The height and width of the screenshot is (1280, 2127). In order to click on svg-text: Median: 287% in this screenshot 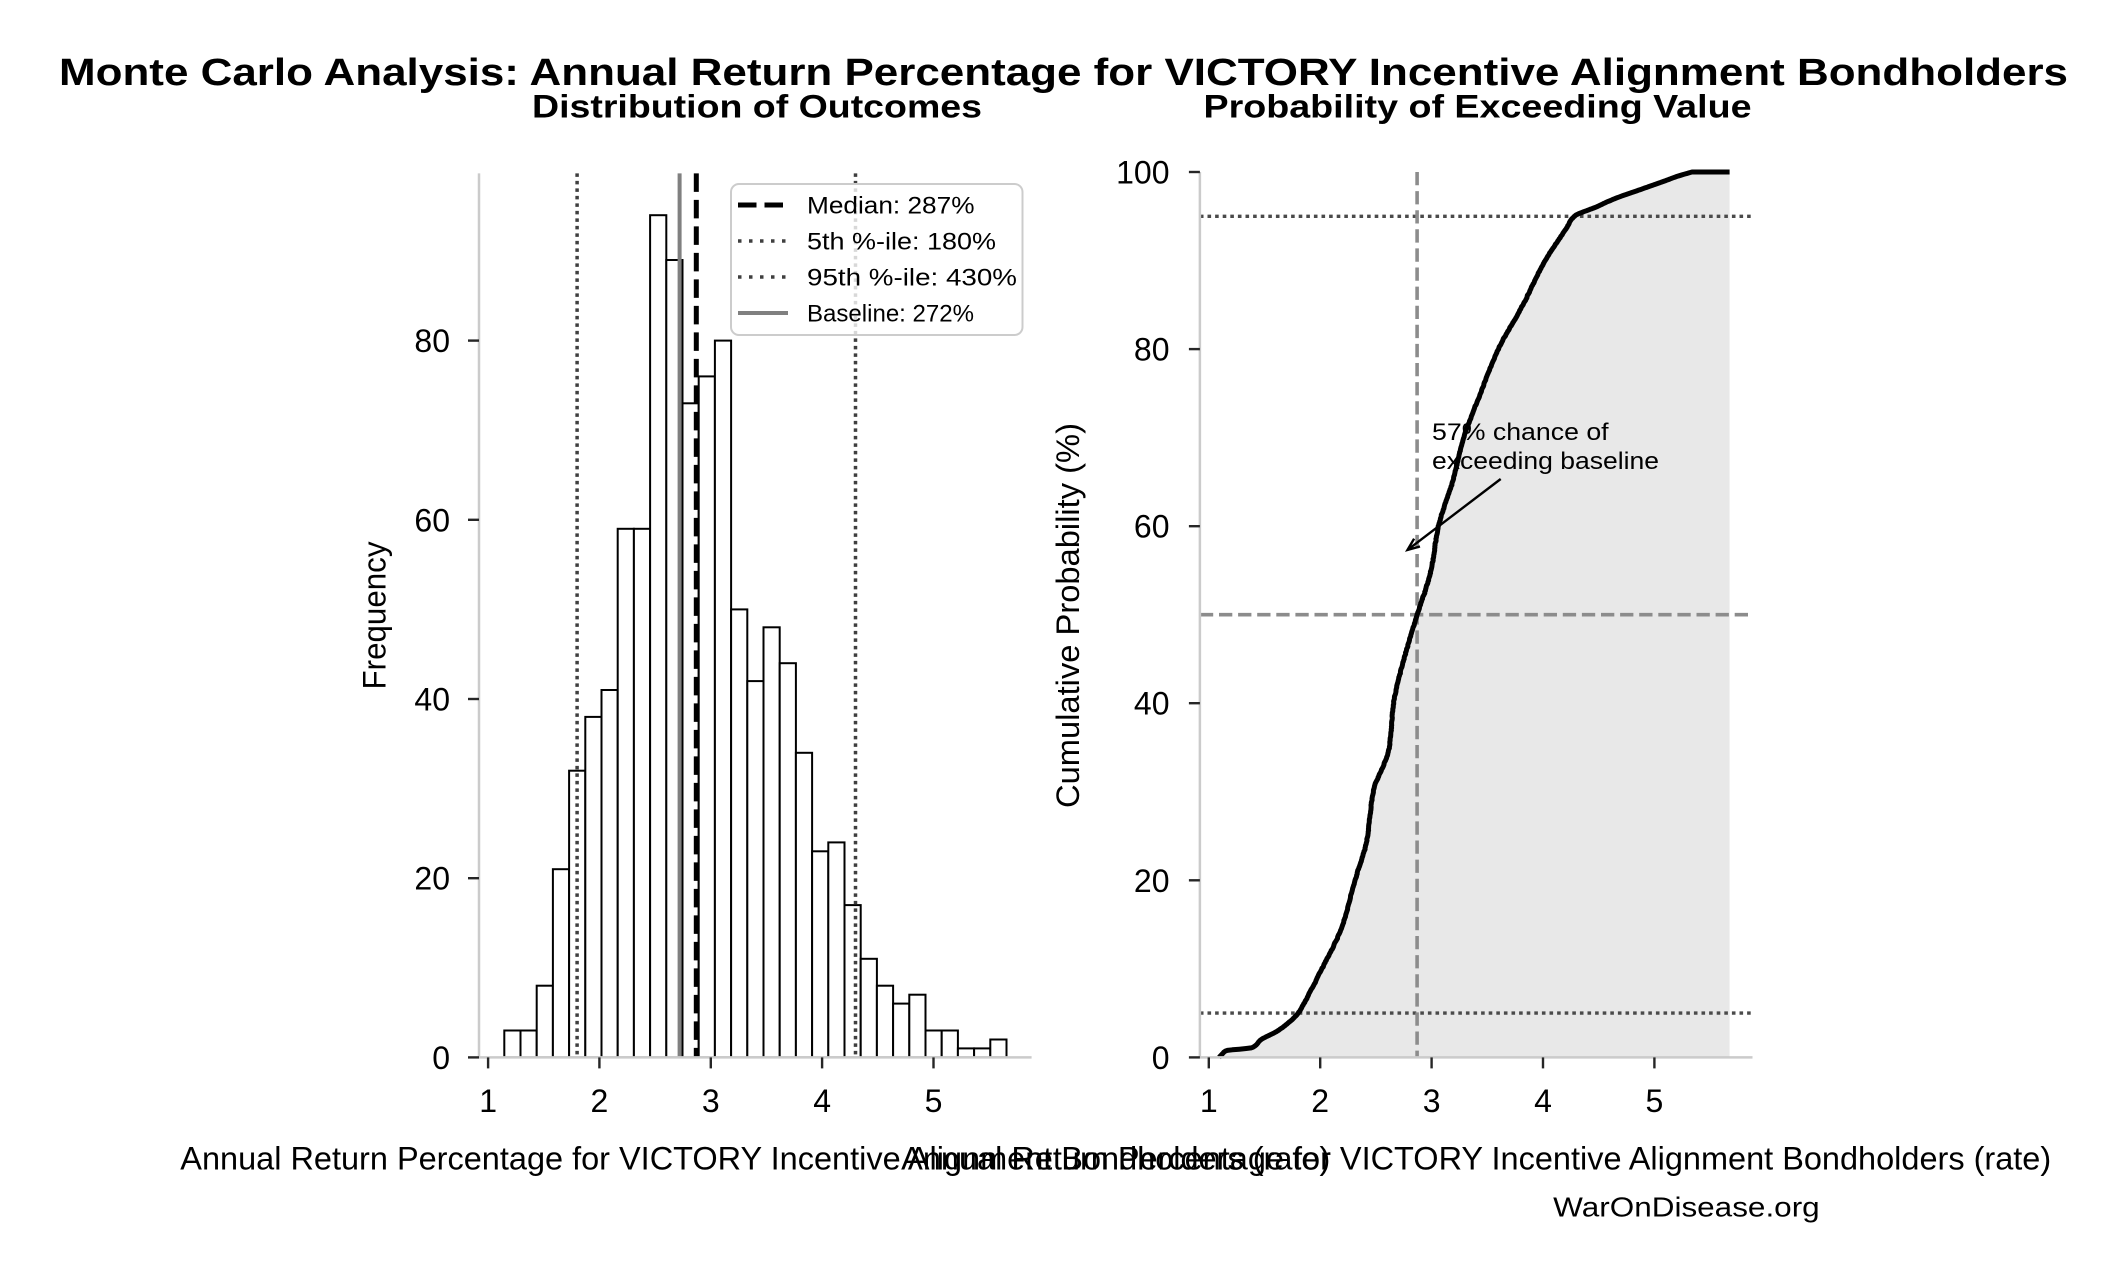, I will do `click(891, 206)`.